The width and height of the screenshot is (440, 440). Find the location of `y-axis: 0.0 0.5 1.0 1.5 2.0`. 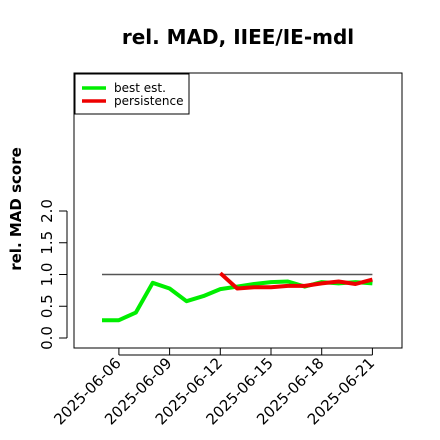

y-axis: 0.0 0.5 1.0 1.5 2.0 is located at coordinates (53, 274).